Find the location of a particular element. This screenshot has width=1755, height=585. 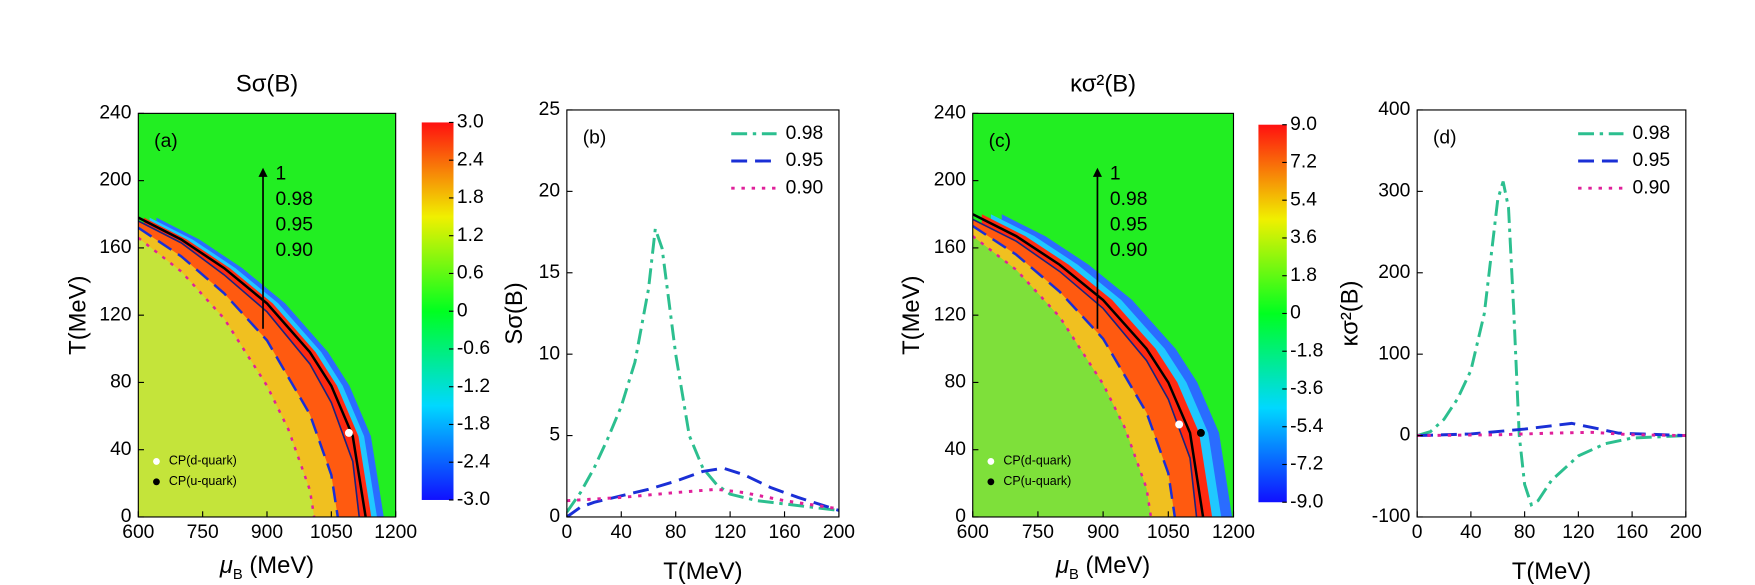

colorbar-tick-label: -7.2 is located at coordinates (1306, 464).